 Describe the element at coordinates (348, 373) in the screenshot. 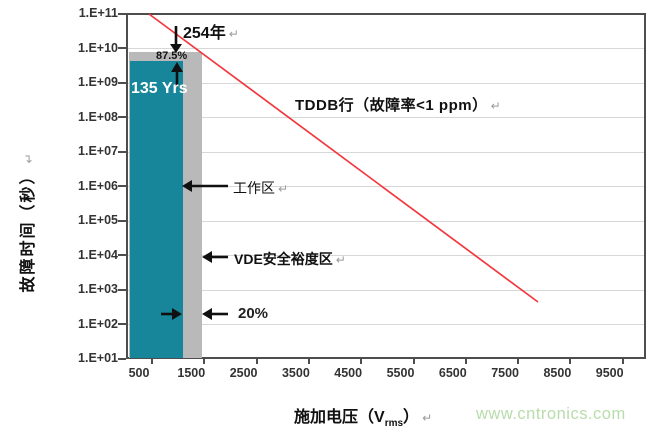

I see `x-tick-label: 4500` at that location.